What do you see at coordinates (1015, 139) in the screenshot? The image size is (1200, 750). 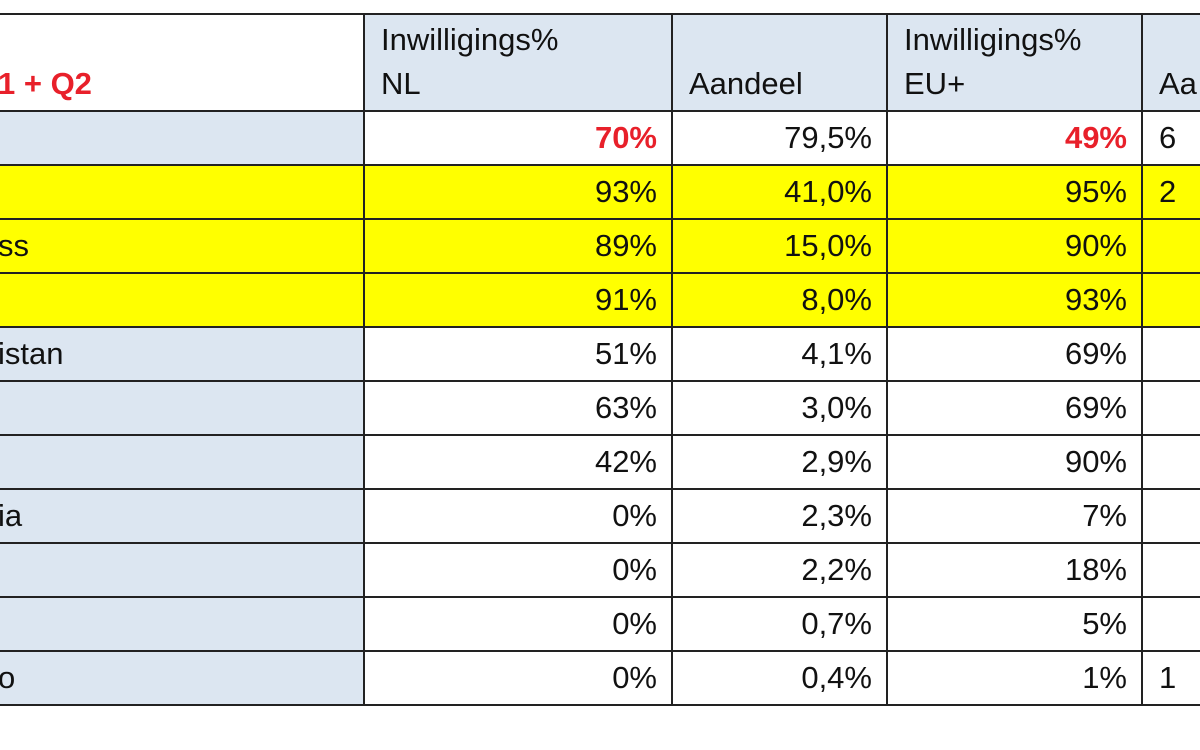 I see `value-cell: 49%` at bounding box center [1015, 139].